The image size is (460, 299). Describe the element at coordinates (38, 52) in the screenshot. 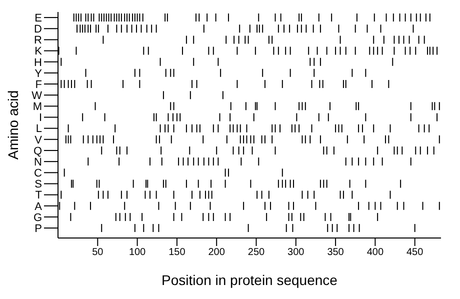

I see `y-tick-label: K` at that location.